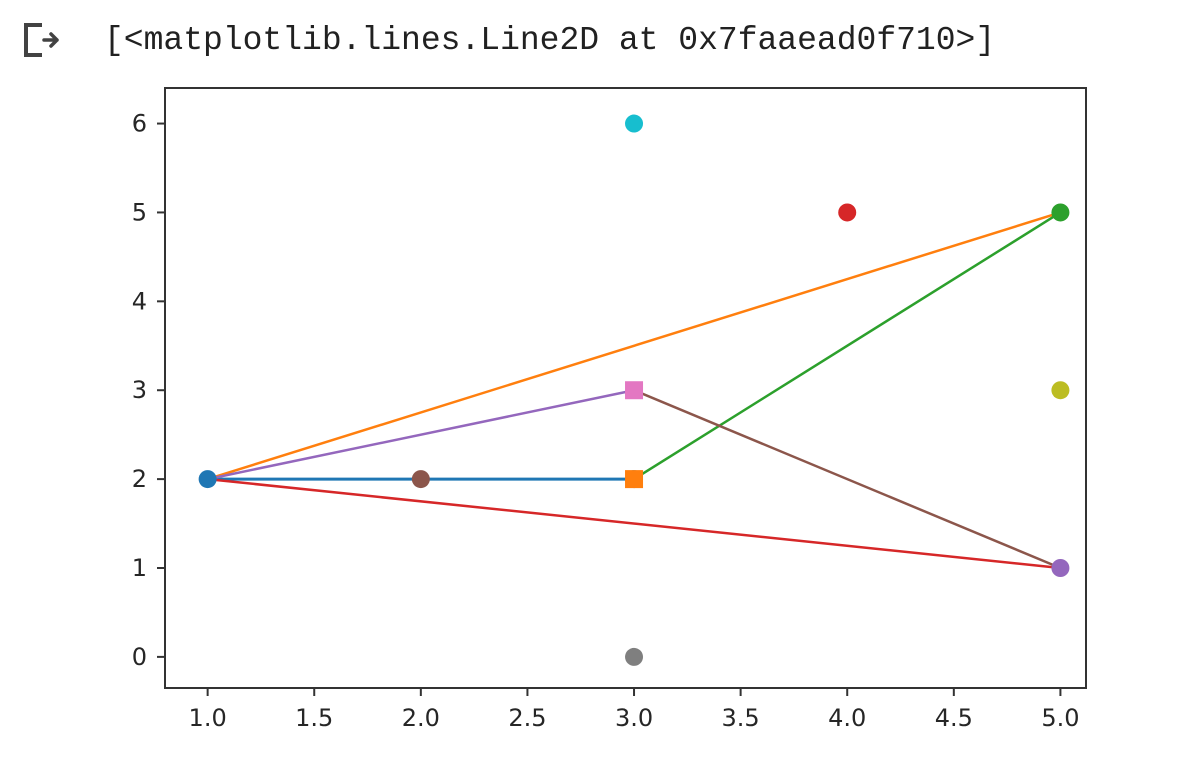  Describe the element at coordinates (40, 40) in the screenshot. I see `output-arrow-icon` at that location.